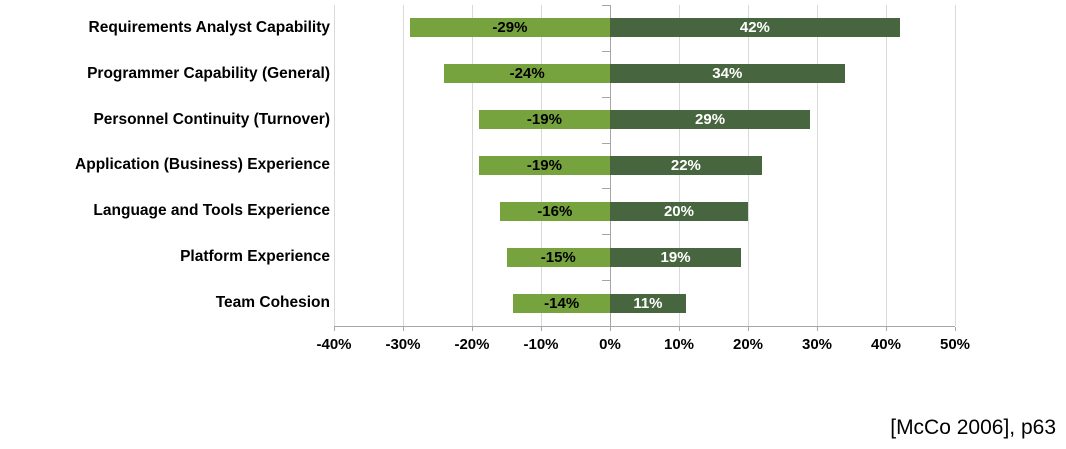  I want to click on decrease-bar: -29%, so click(509, 28).